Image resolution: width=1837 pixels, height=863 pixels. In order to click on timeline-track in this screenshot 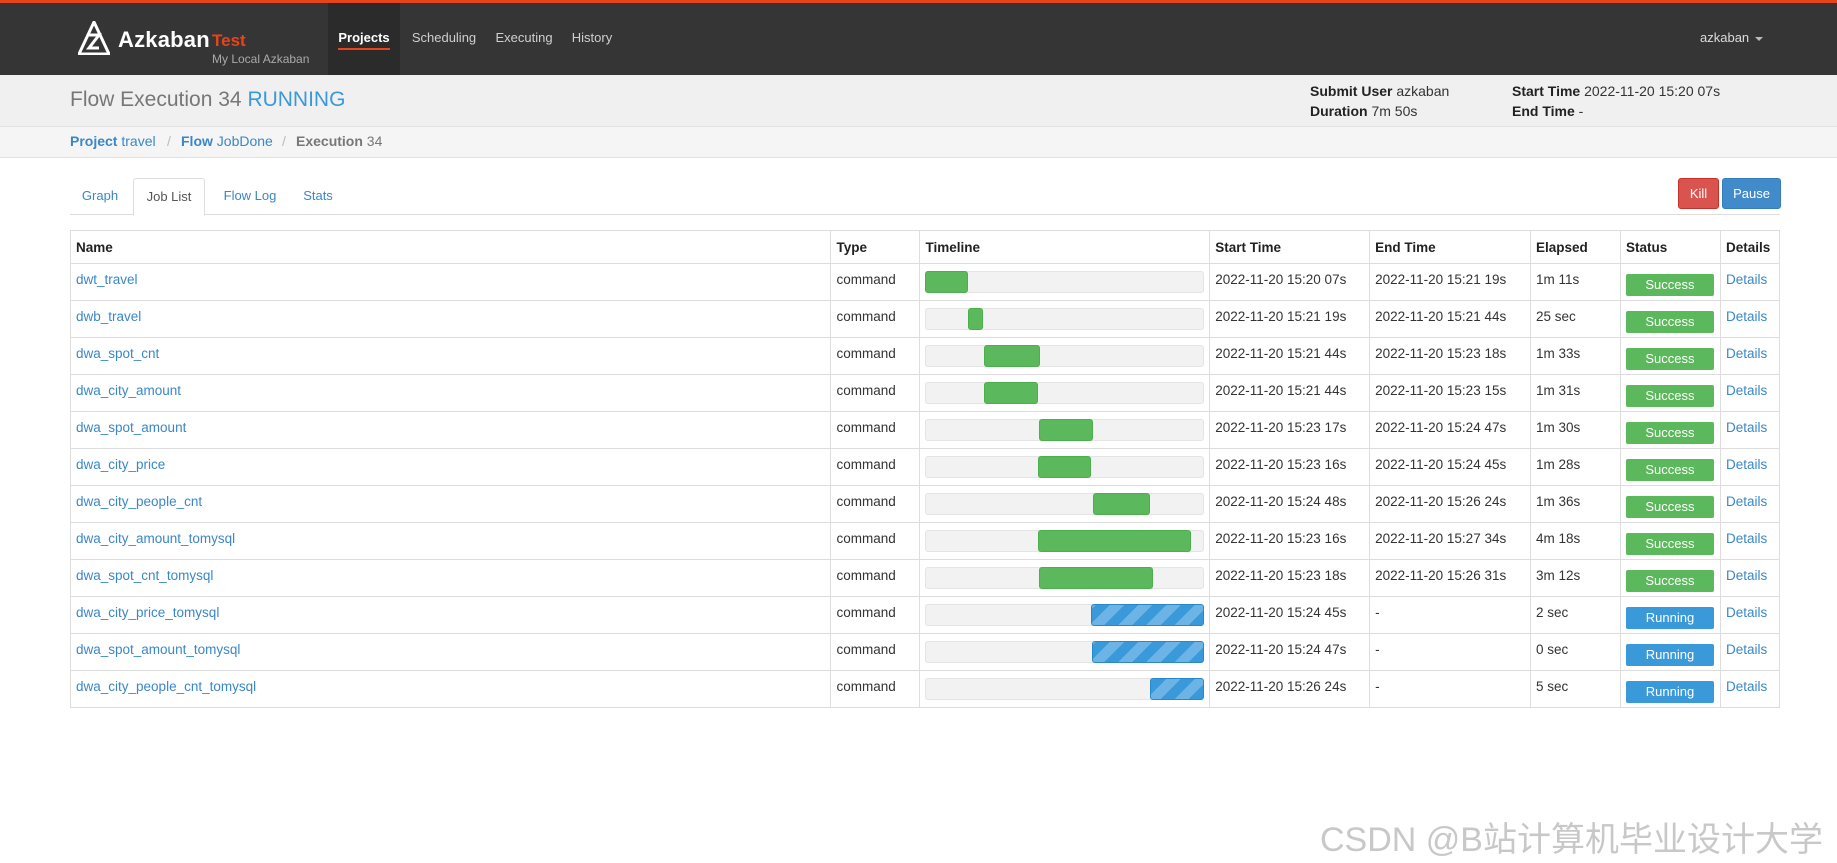, I will do `click(1065, 319)`.